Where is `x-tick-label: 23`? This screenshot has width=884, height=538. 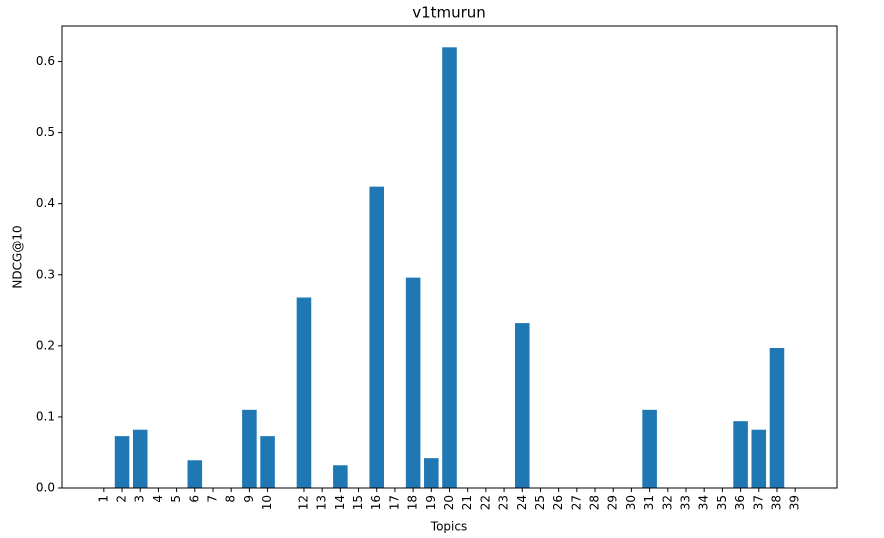 x-tick-label: 23 is located at coordinates (504, 502).